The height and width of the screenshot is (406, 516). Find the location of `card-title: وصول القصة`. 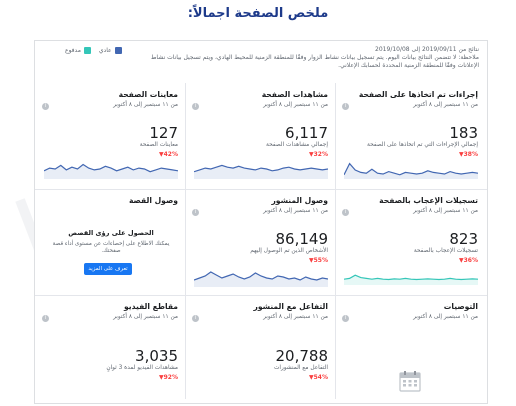

card-title: وصول القصة is located at coordinates (153, 200).